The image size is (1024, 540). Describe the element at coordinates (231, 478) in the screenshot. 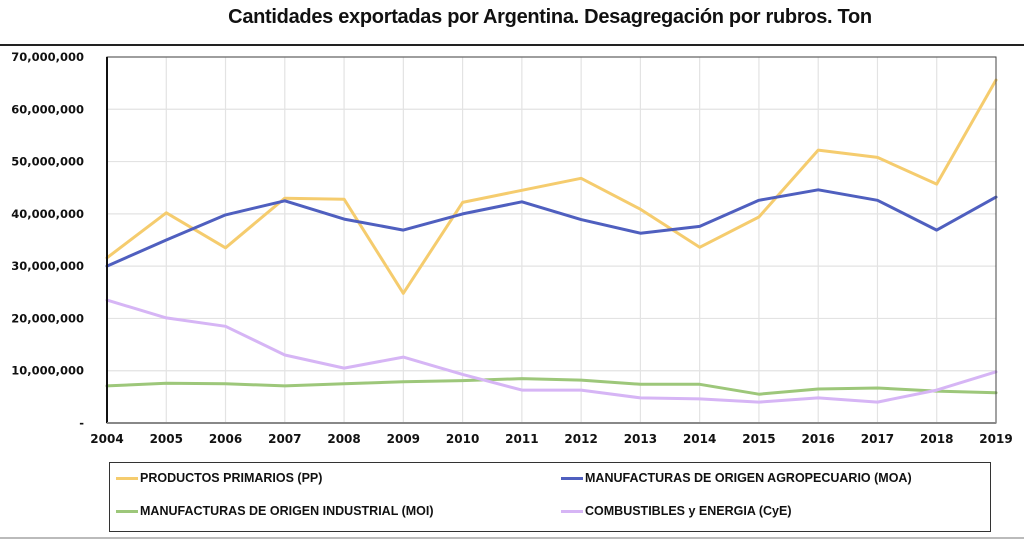

I see `legend-label-pp: PRODUCTOS PRIMARIOS (PP)` at that location.